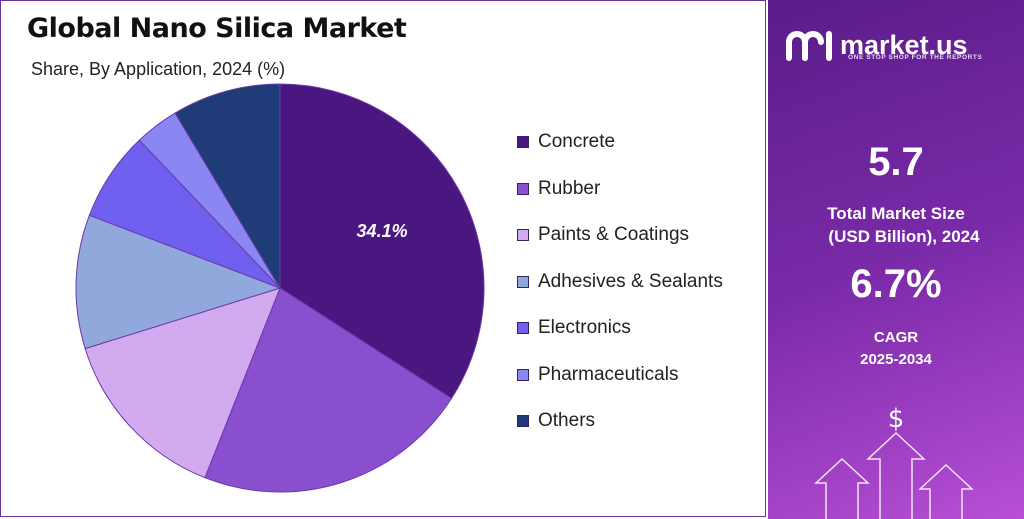 Image resolution: width=1024 pixels, height=519 pixels. What do you see at coordinates (904, 44) in the screenshot?
I see `brand-name: market.us` at bounding box center [904, 44].